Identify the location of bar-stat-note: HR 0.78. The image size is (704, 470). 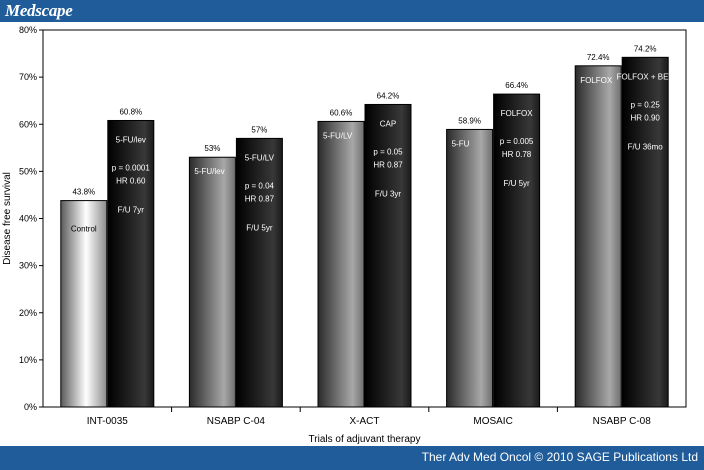
(517, 154).